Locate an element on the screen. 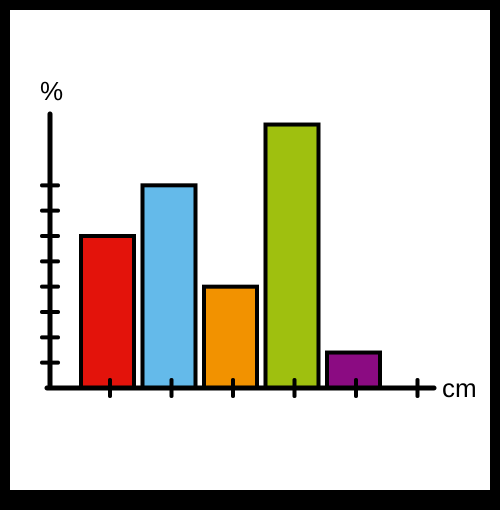 The height and width of the screenshot is (510, 500). y-axis-label: % is located at coordinates (51, 91).